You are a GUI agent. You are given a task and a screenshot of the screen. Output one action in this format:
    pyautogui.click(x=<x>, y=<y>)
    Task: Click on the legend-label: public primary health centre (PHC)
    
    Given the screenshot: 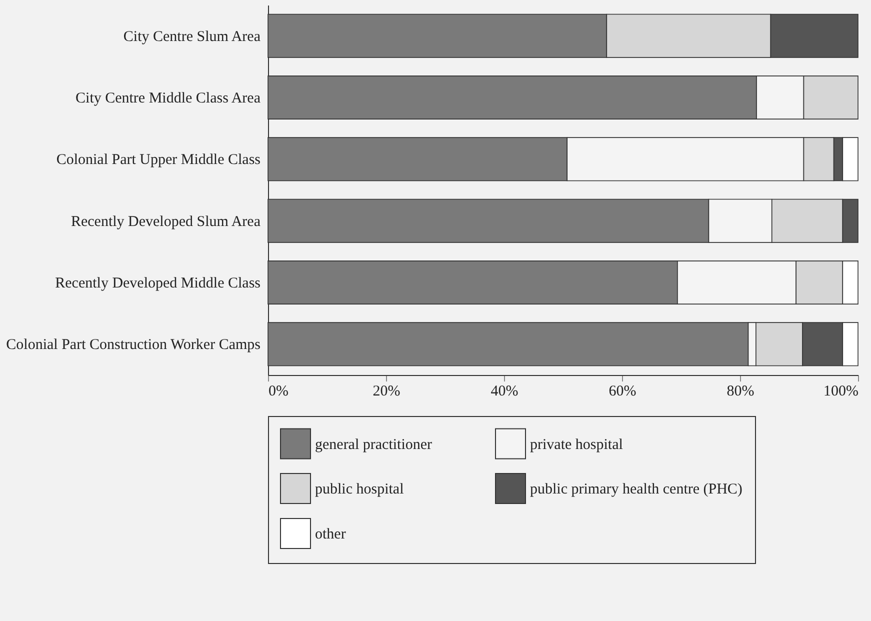 What is the action you would take?
    pyautogui.click(x=636, y=490)
    